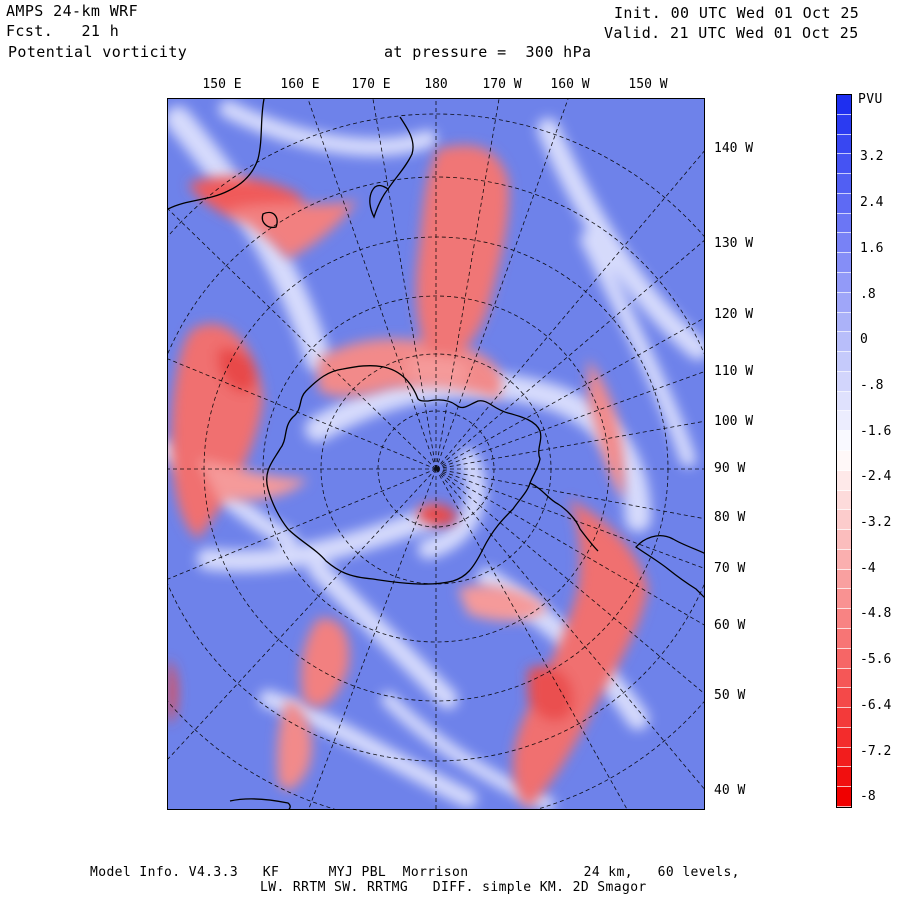 This screenshot has height=900, width=900. Describe the element at coordinates (734, 421) in the screenshot. I see `lon-label-100w: 100 W` at that location.